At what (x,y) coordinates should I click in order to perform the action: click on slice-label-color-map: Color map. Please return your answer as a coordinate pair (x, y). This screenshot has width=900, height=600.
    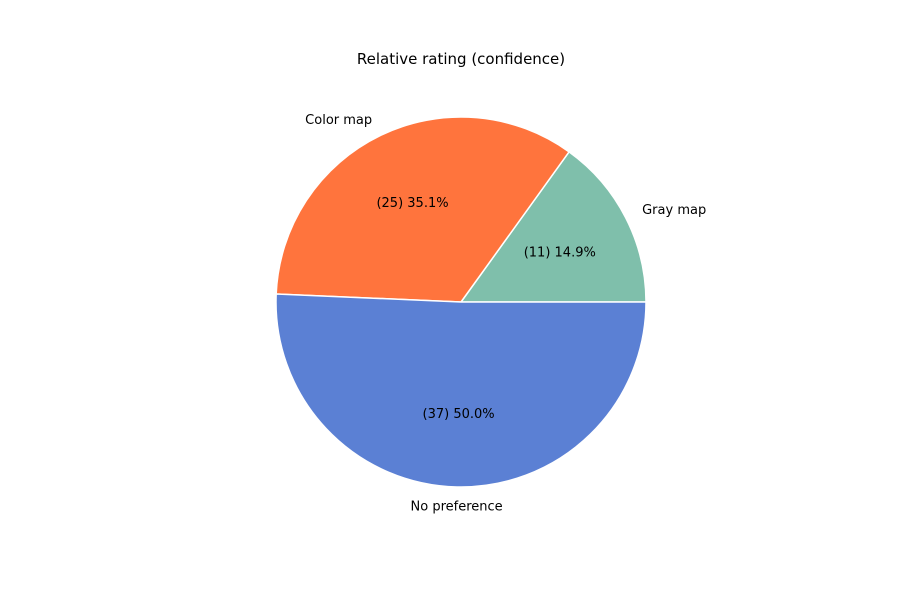
    Looking at the image, I should click on (338, 120).